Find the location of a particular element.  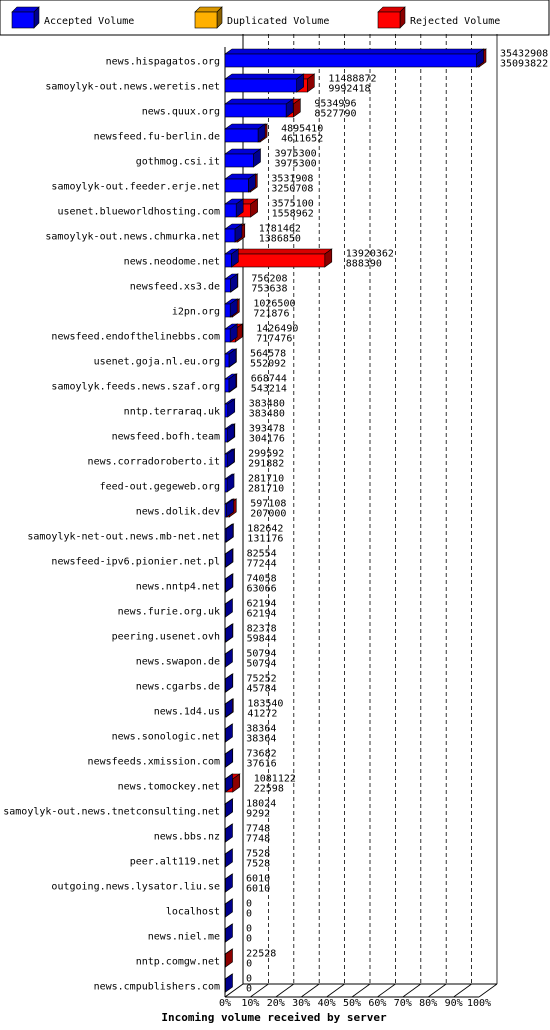

category-label: samoylyk-out.news.chmurka.net is located at coordinates (132, 237).